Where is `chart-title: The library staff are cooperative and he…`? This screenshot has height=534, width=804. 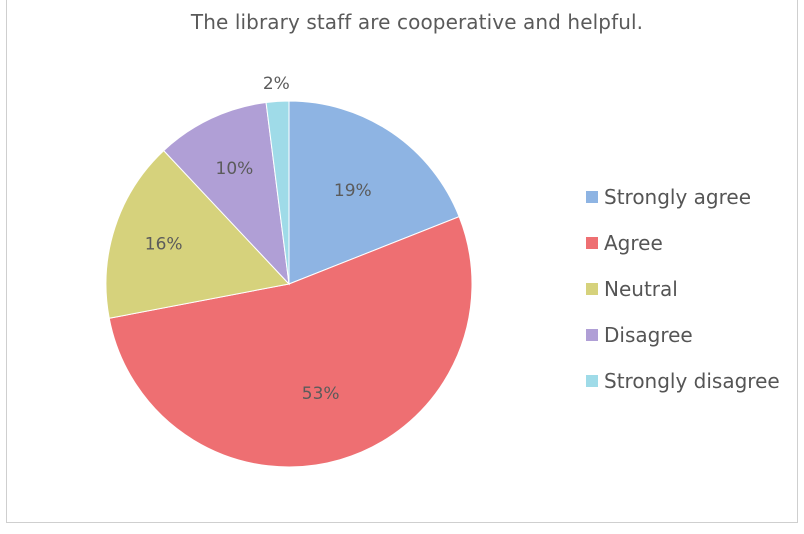
chart-title: The library staff are cooperative and he… is located at coordinates (417, 22).